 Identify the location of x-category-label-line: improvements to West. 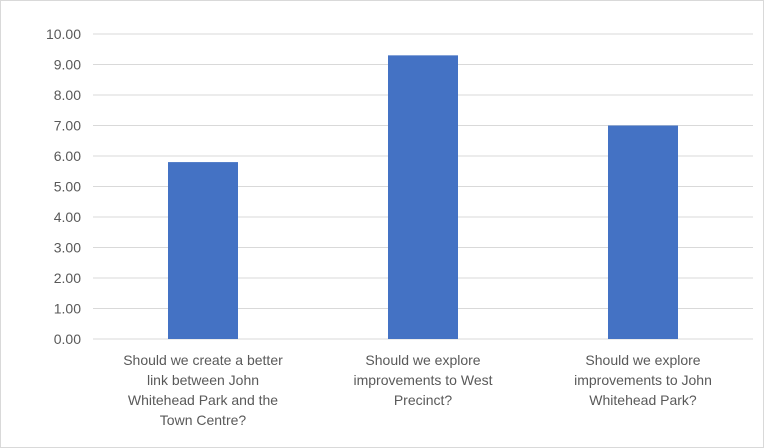
(422, 380).